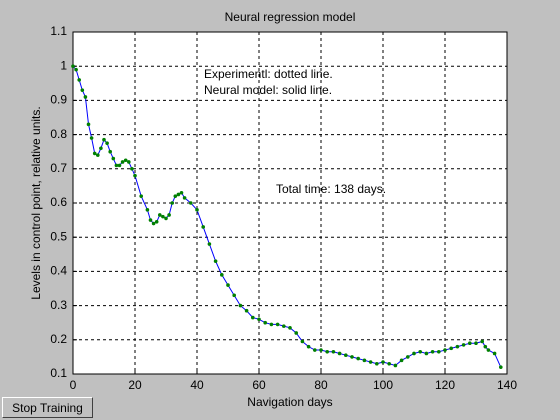 Image resolution: width=560 pixels, height=420 pixels. Describe the element at coordinates (58, 305) in the screenshot. I see `y-tick-label: 0.3` at that location.